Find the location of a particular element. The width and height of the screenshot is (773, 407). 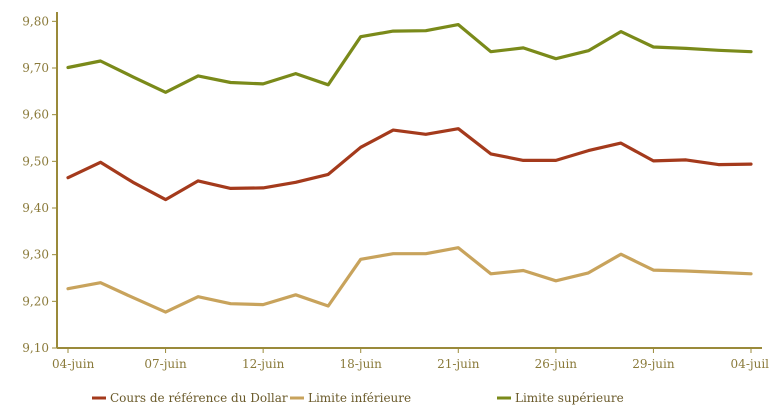

y-axis: 9,10 9,20 9,30 9,40 9,50 9,60 9,70 9,80 is located at coordinates (40, 183).